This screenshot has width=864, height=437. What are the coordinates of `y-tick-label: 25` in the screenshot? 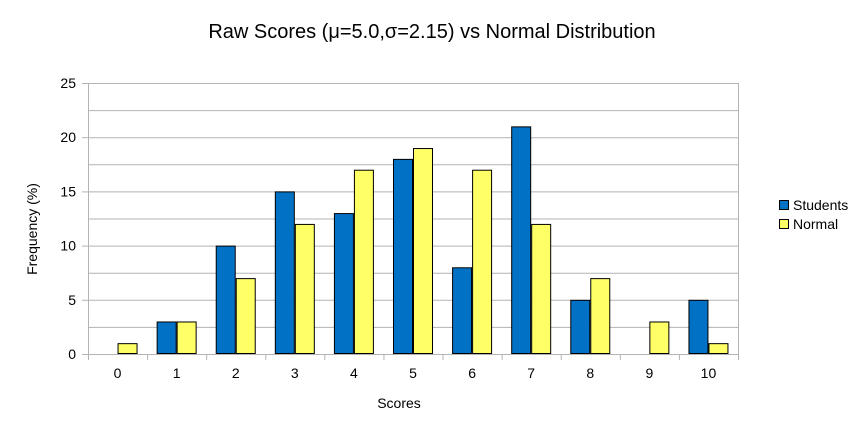 It's located at (68, 83).